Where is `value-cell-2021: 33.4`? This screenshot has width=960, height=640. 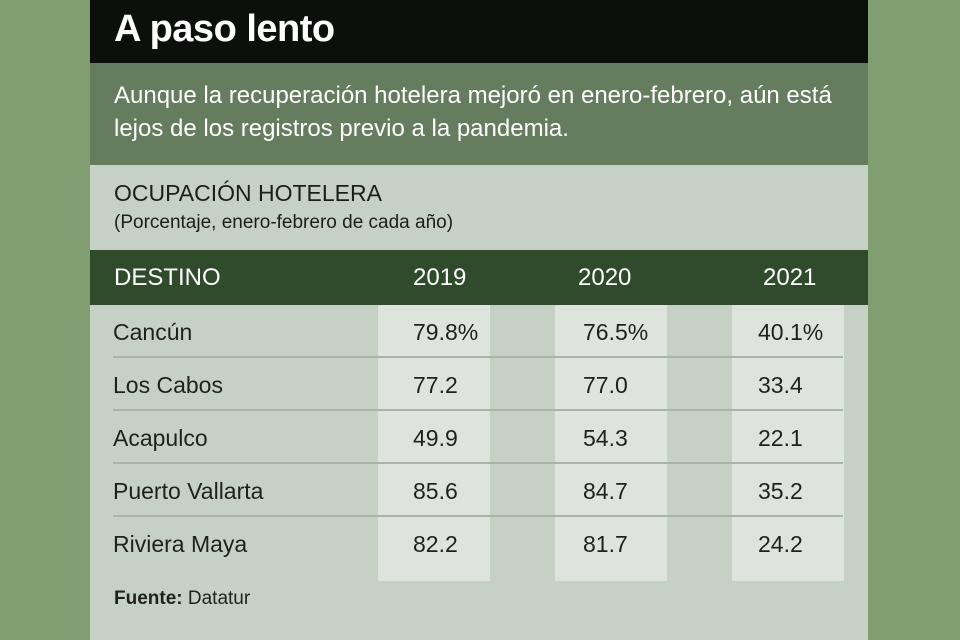 value-cell-2021: 33.4 is located at coordinates (780, 385).